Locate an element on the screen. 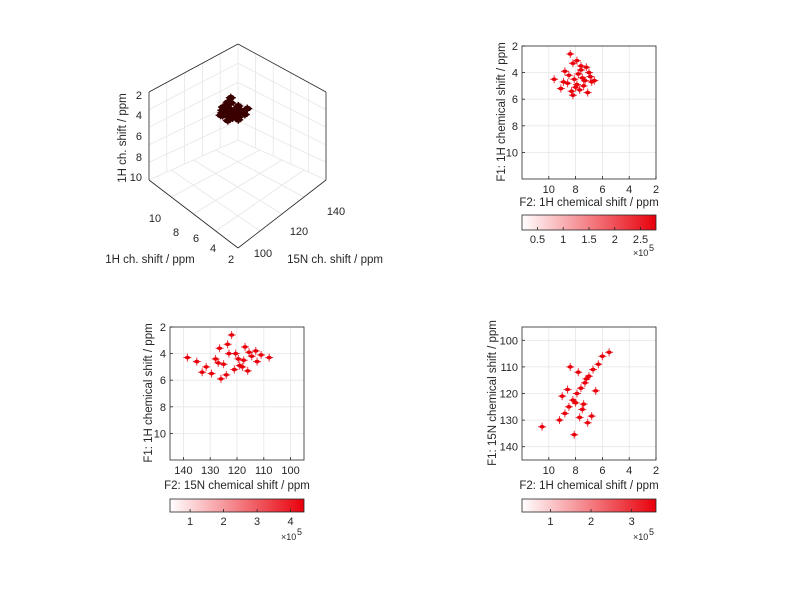 This screenshot has width=800, height=600. cube-ztick: 100 is located at coordinates (263, 254).